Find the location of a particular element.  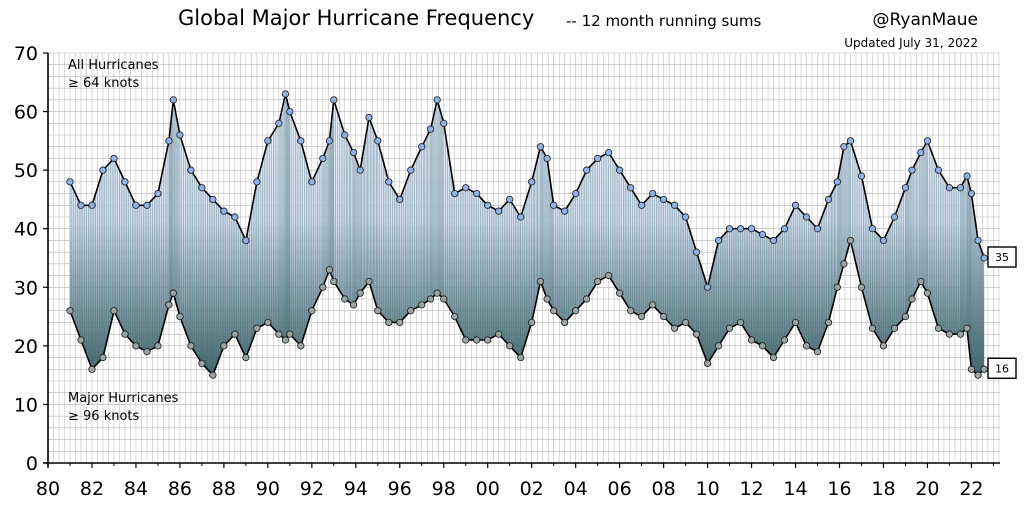

y-tick-label: 60 is located at coordinates (26, 113).